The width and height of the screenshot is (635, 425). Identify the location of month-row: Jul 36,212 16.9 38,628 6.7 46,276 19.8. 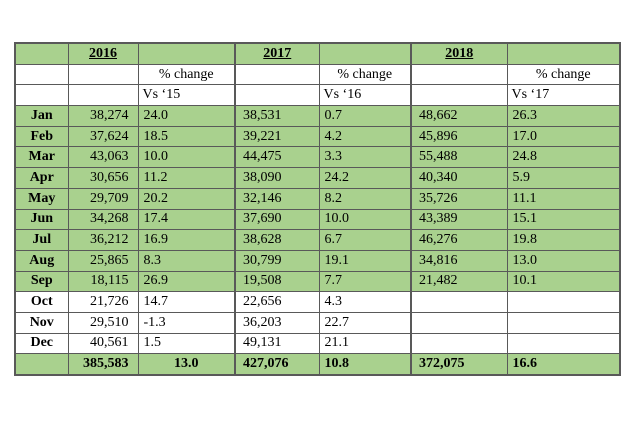
(317, 240).